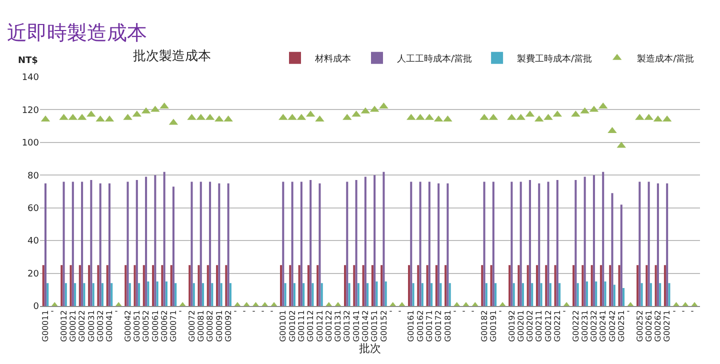 This screenshot has width=720, height=364. What do you see at coordinates (375, 326) in the screenshot?
I see `x-tick-label: G00151` at bounding box center [375, 326].